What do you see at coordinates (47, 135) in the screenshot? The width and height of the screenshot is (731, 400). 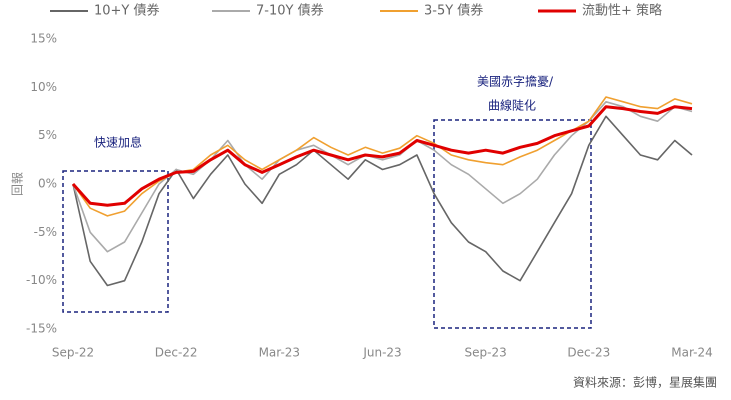 I see `y-tick-label: 5%` at bounding box center [47, 135].